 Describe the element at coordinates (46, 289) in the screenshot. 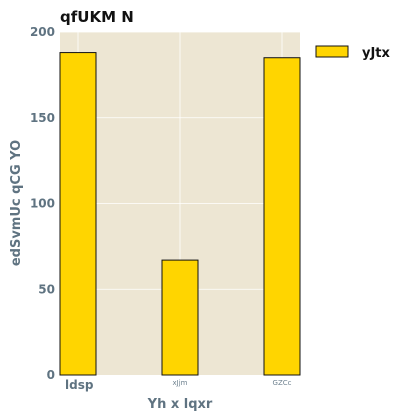

I see `y-tick-label: 50` at that location.